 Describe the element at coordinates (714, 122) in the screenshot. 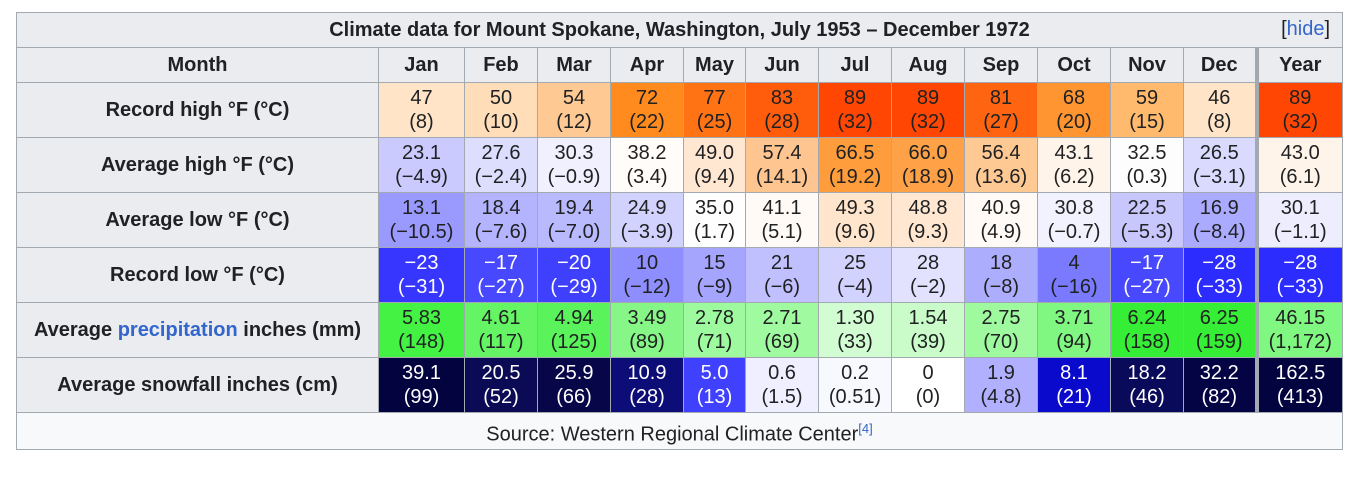

I see `cell-celsius: (25)` at that location.